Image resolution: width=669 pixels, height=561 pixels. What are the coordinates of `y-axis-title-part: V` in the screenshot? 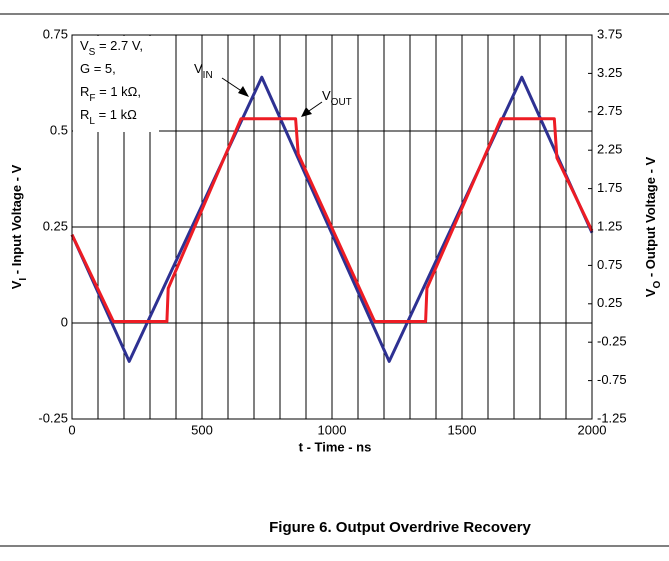 It's located at (16, 284).